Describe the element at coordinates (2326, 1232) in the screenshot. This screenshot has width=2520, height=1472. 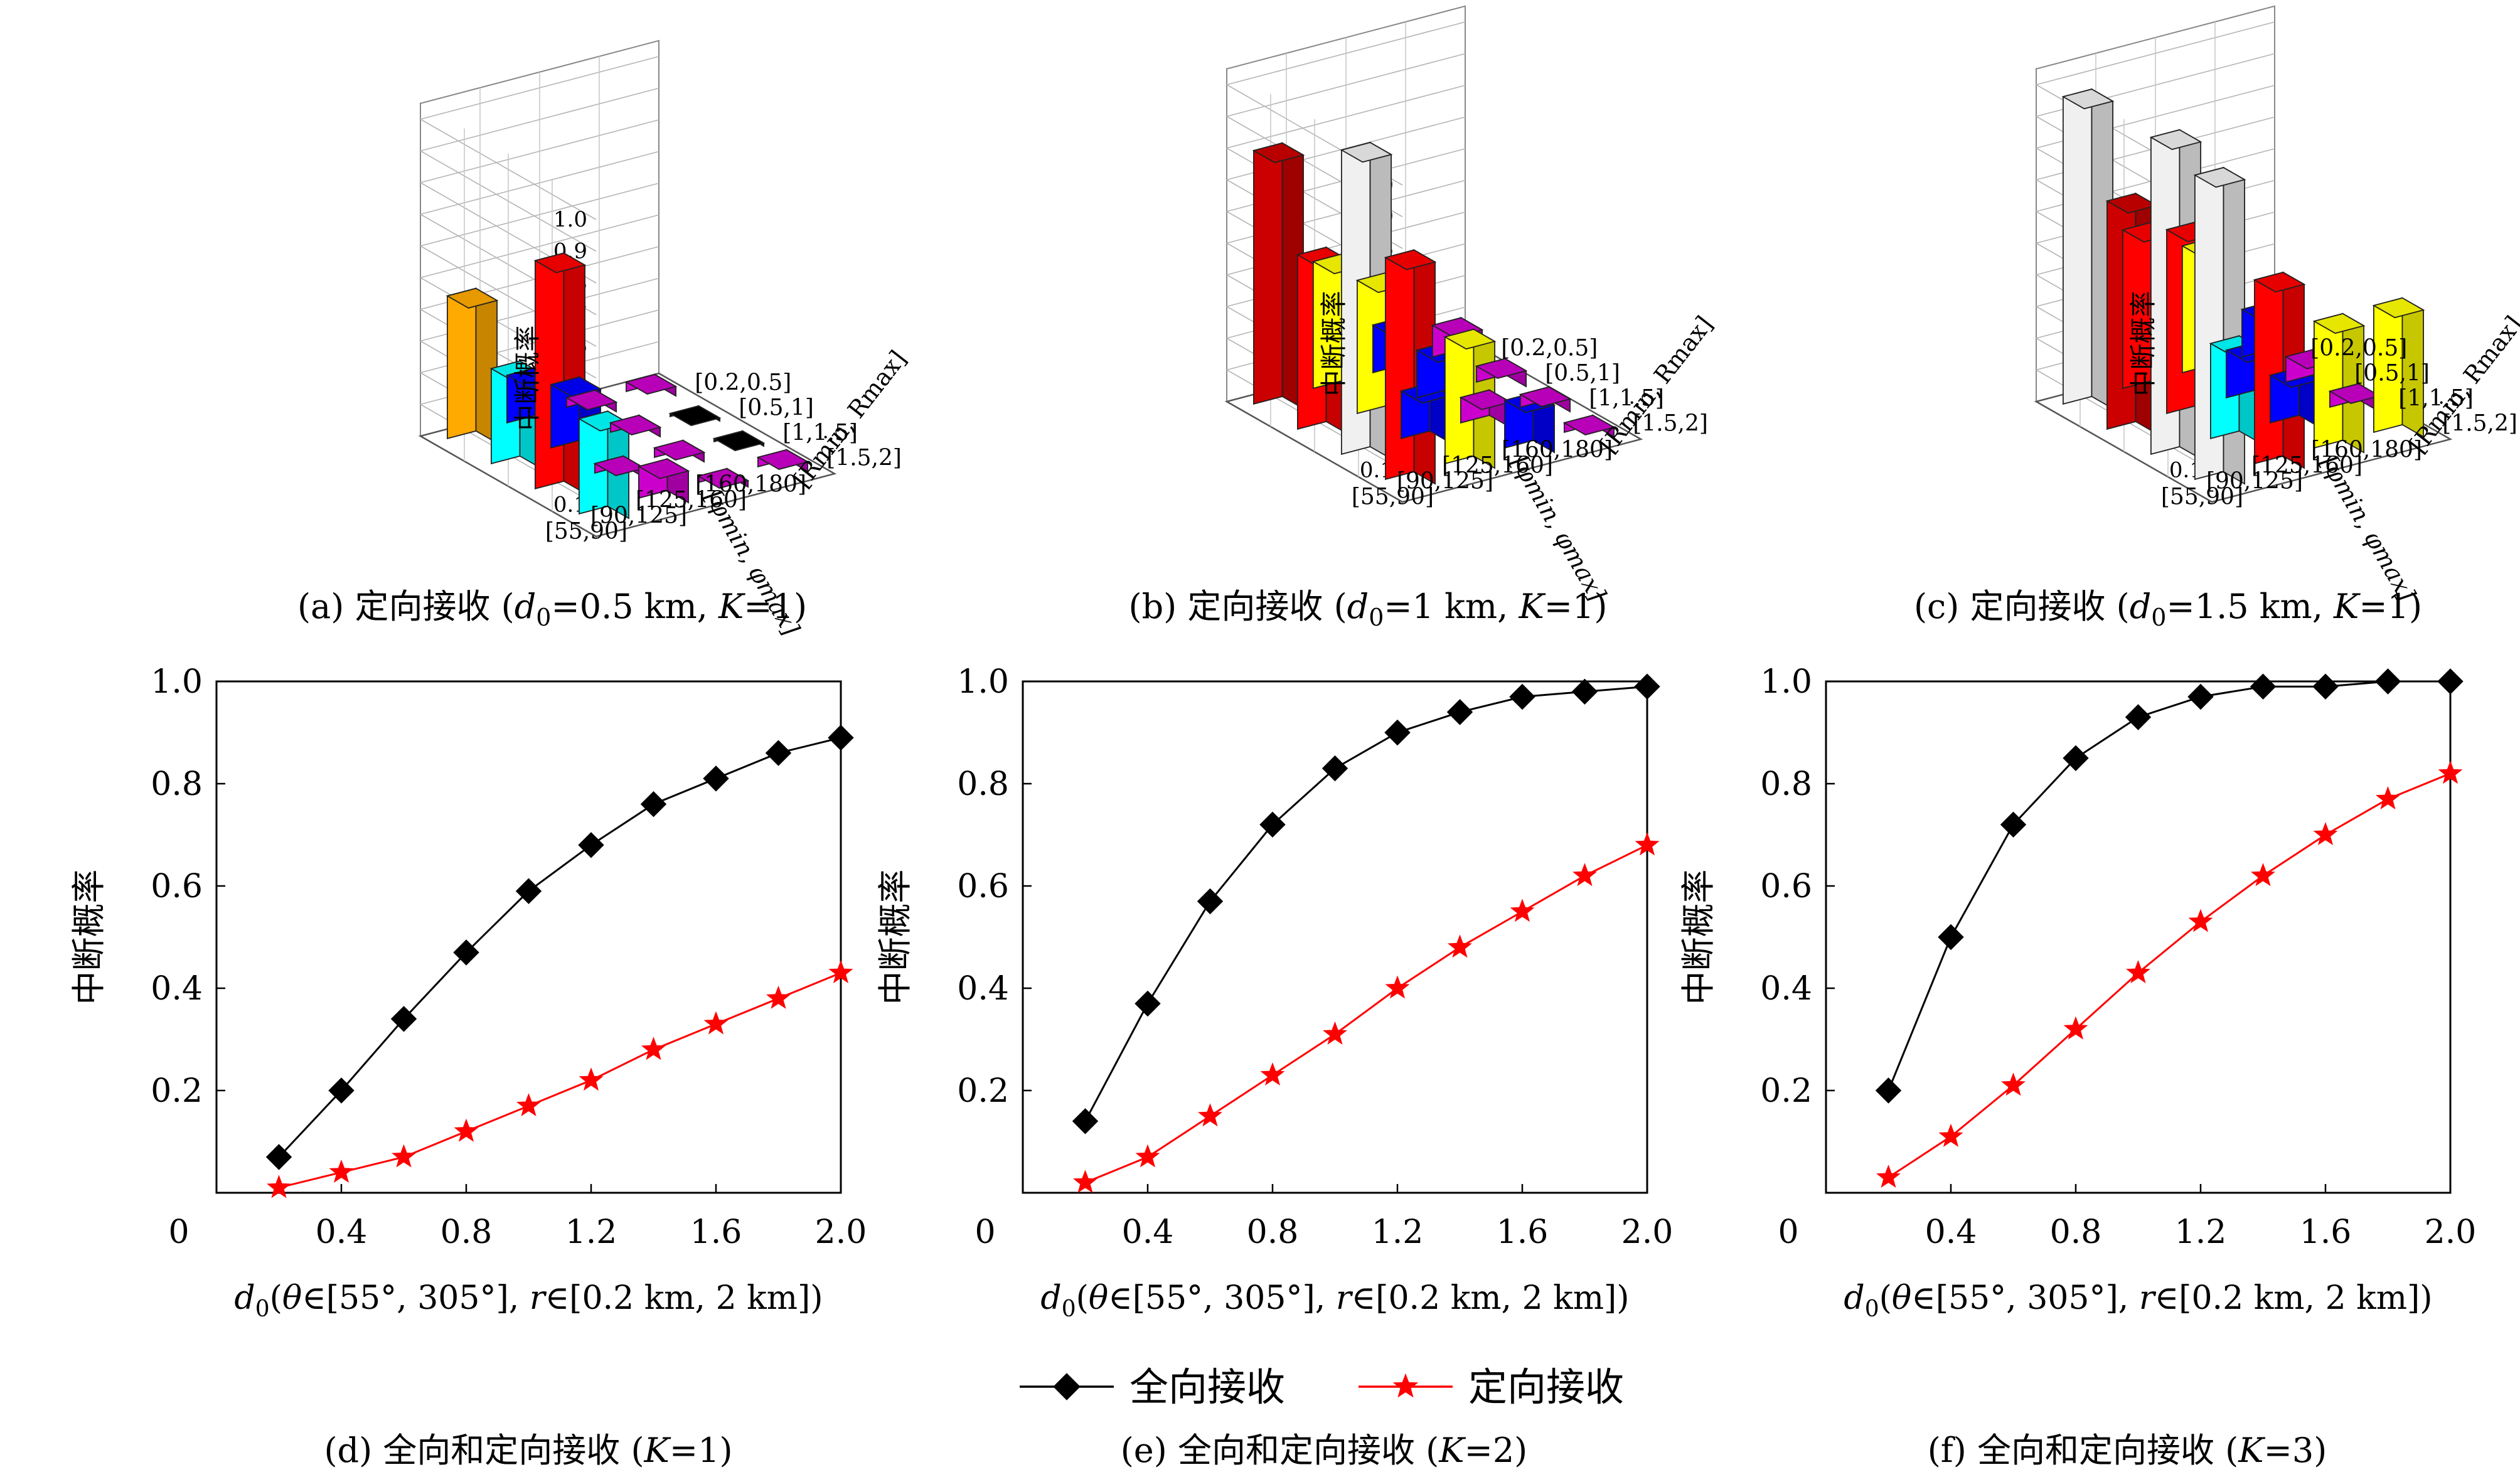
I see `x-tick-label: 1.6` at that location.